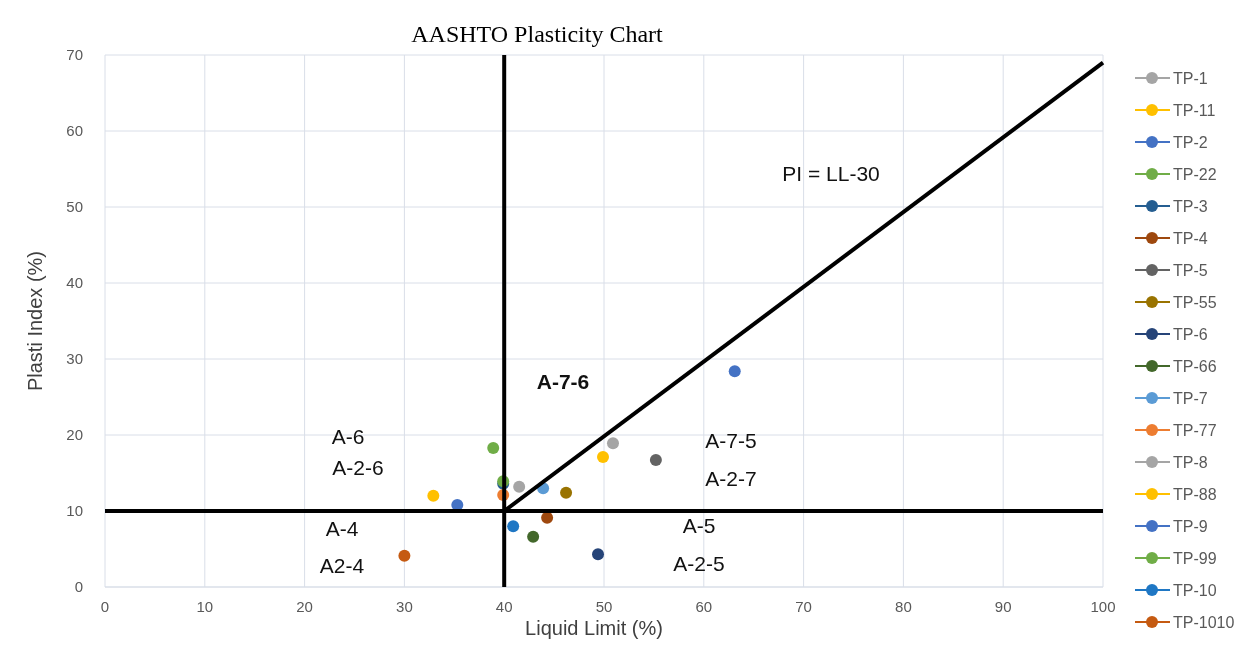 The image size is (1257, 651). What do you see at coordinates (903, 606) in the screenshot?
I see `x-tick-label: 80` at bounding box center [903, 606].